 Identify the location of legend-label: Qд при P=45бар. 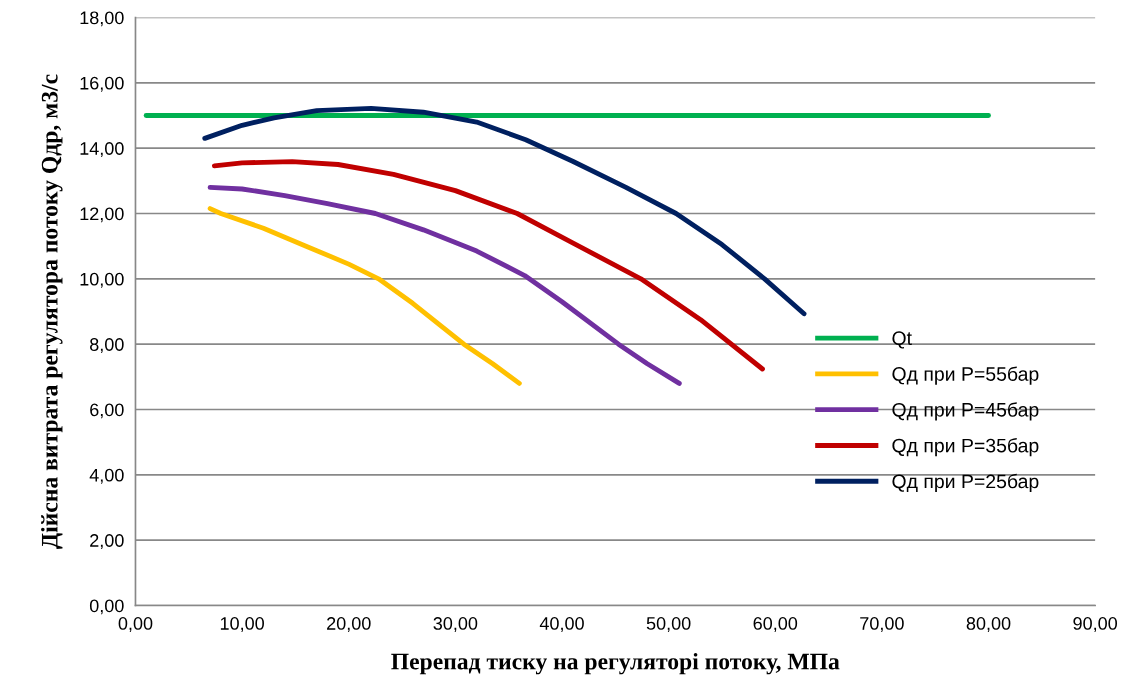
(965, 411).